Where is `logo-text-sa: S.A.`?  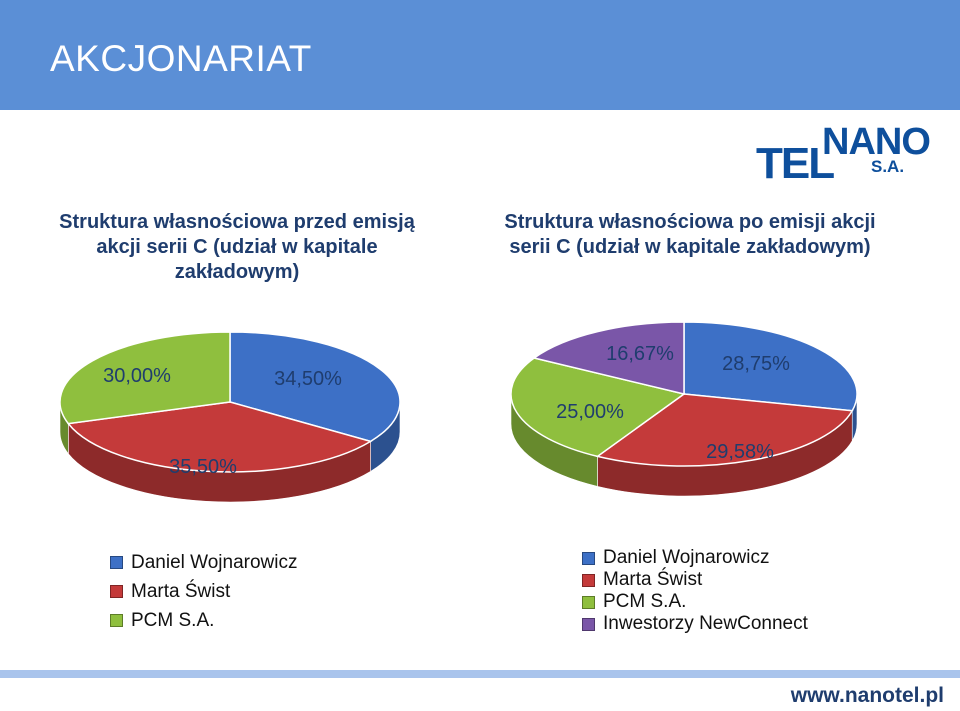 logo-text-sa: S.A. is located at coordinates (887, 166).